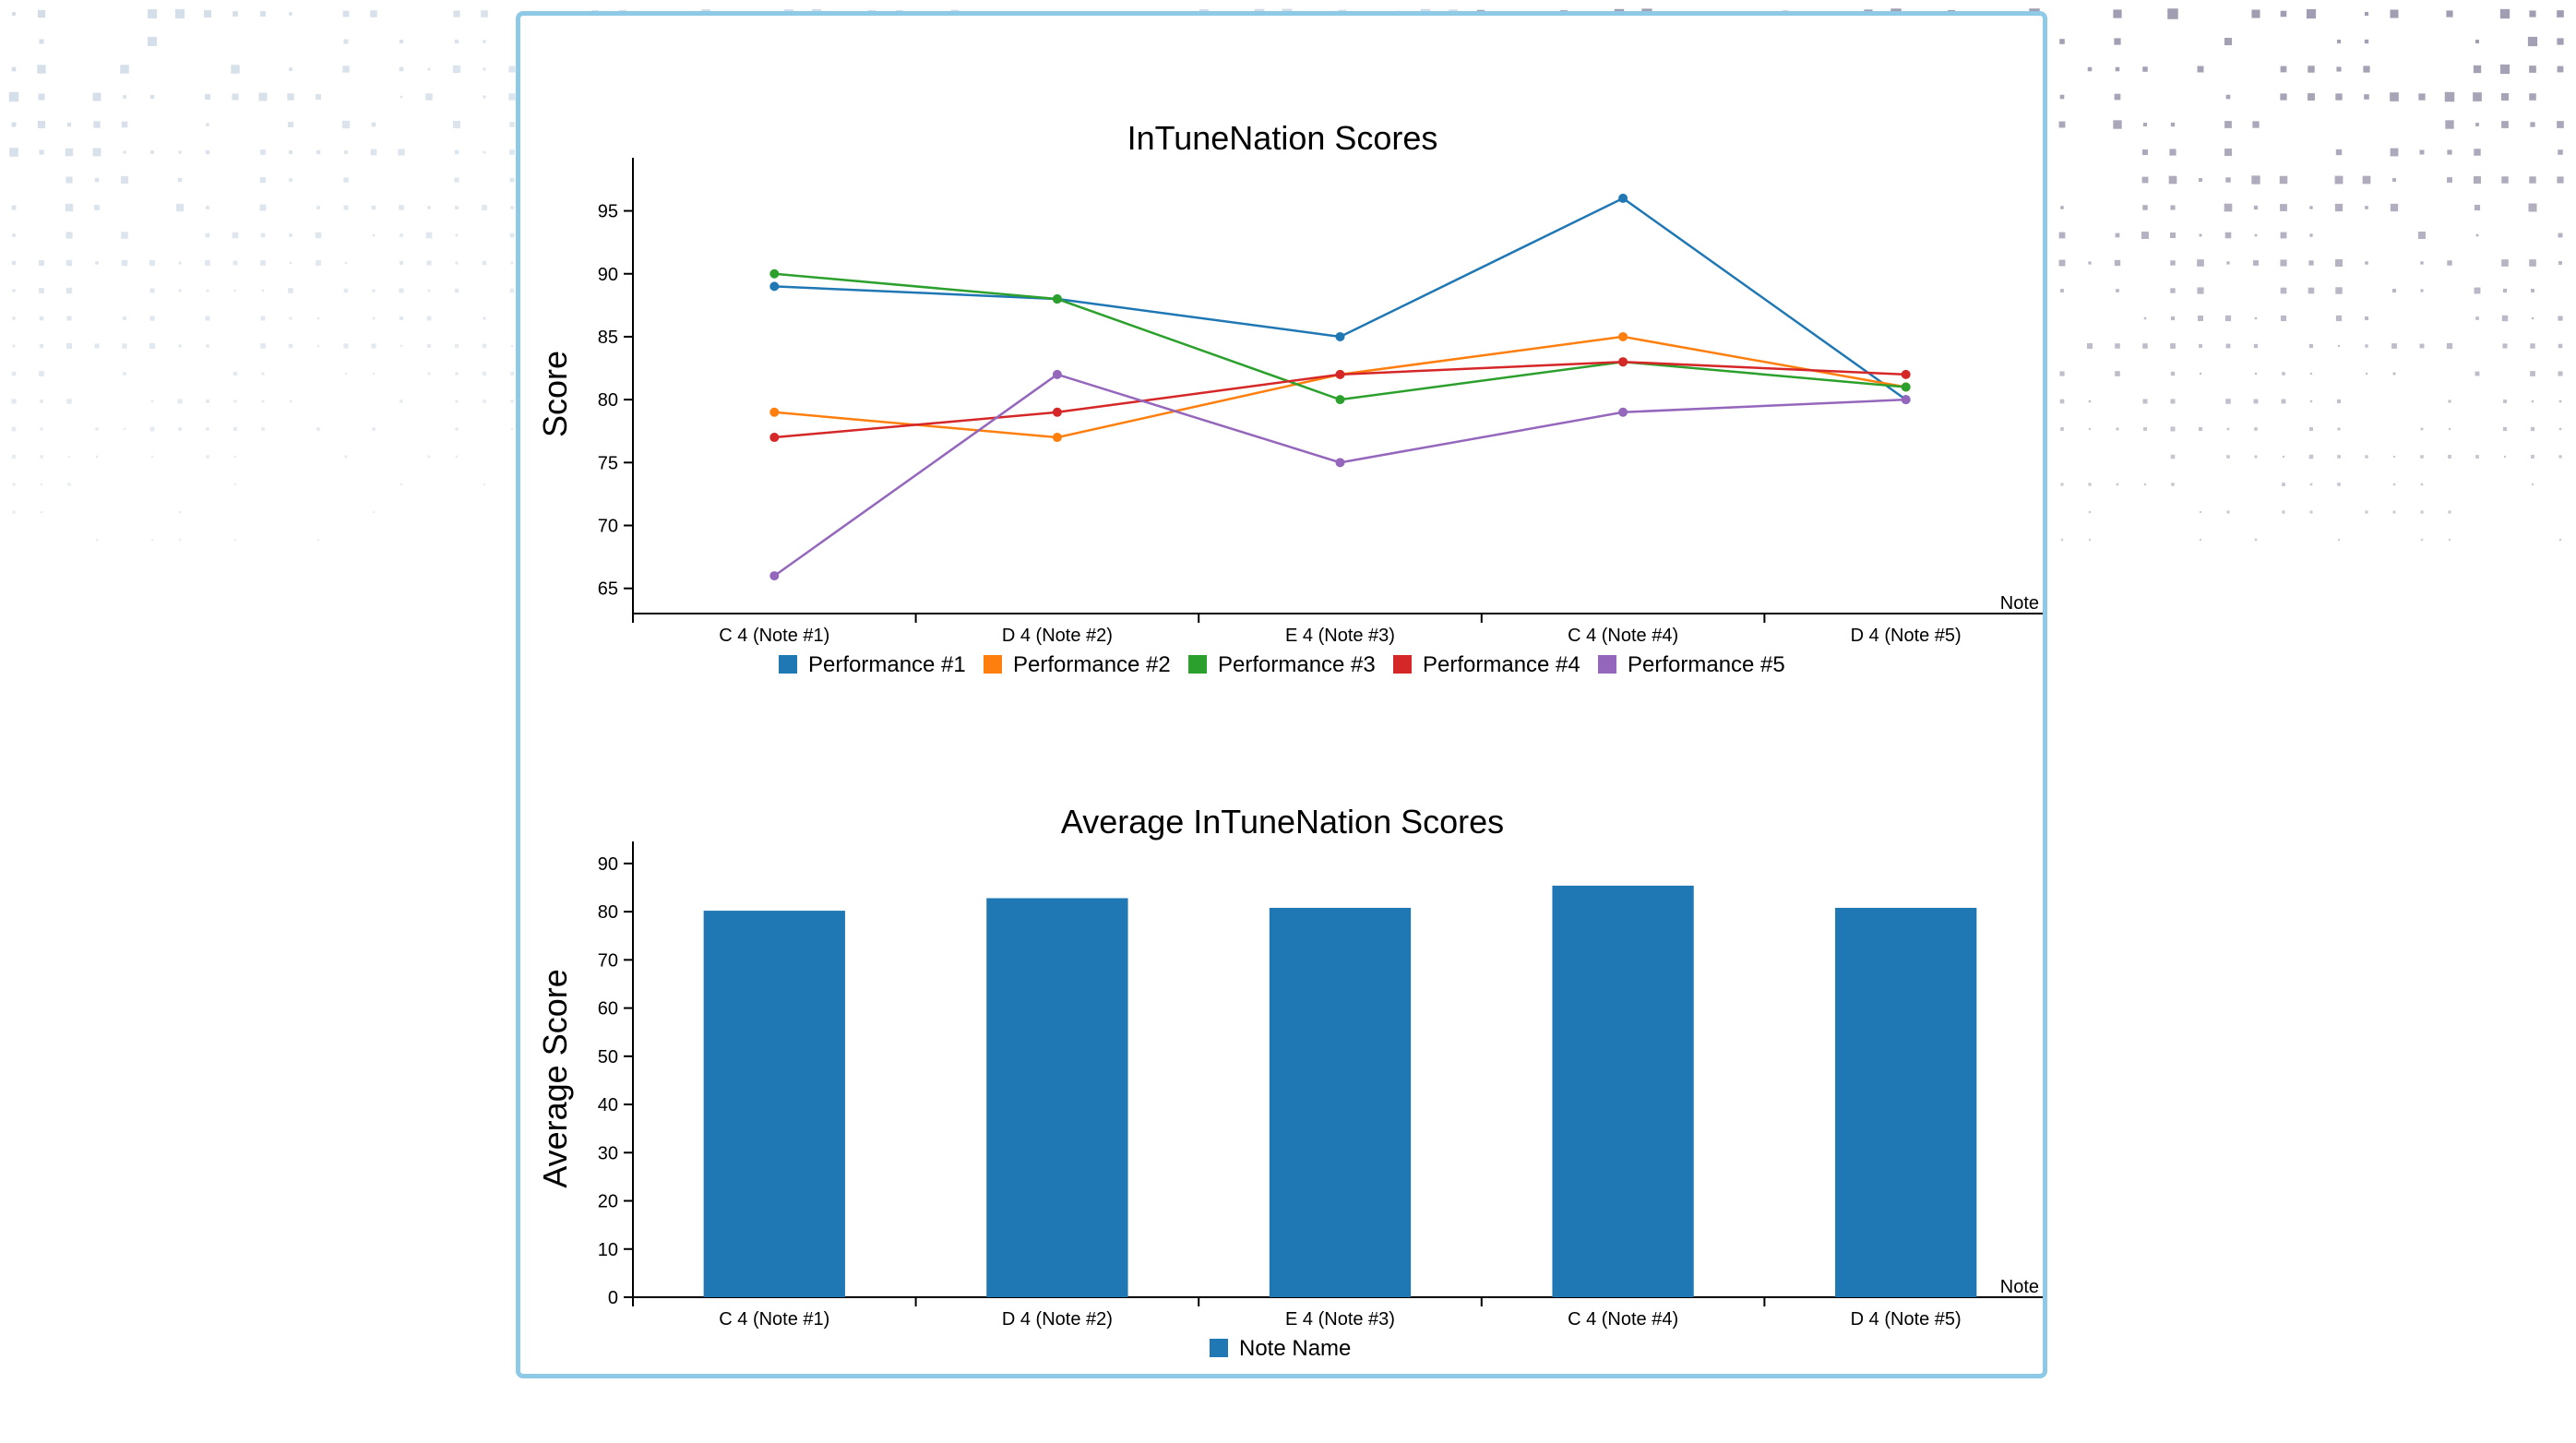  I want to click on bar-chart-y-tick-label: 90, so click(608, 864).